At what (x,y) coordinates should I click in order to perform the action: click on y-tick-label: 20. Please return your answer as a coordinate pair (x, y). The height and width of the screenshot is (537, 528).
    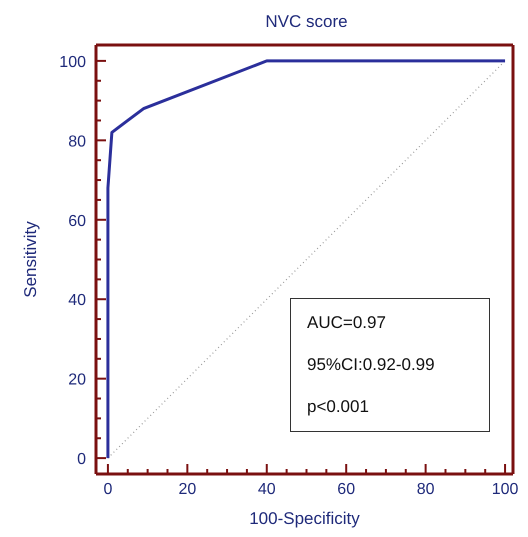
    Looking at the image, I should click on (77, 380).